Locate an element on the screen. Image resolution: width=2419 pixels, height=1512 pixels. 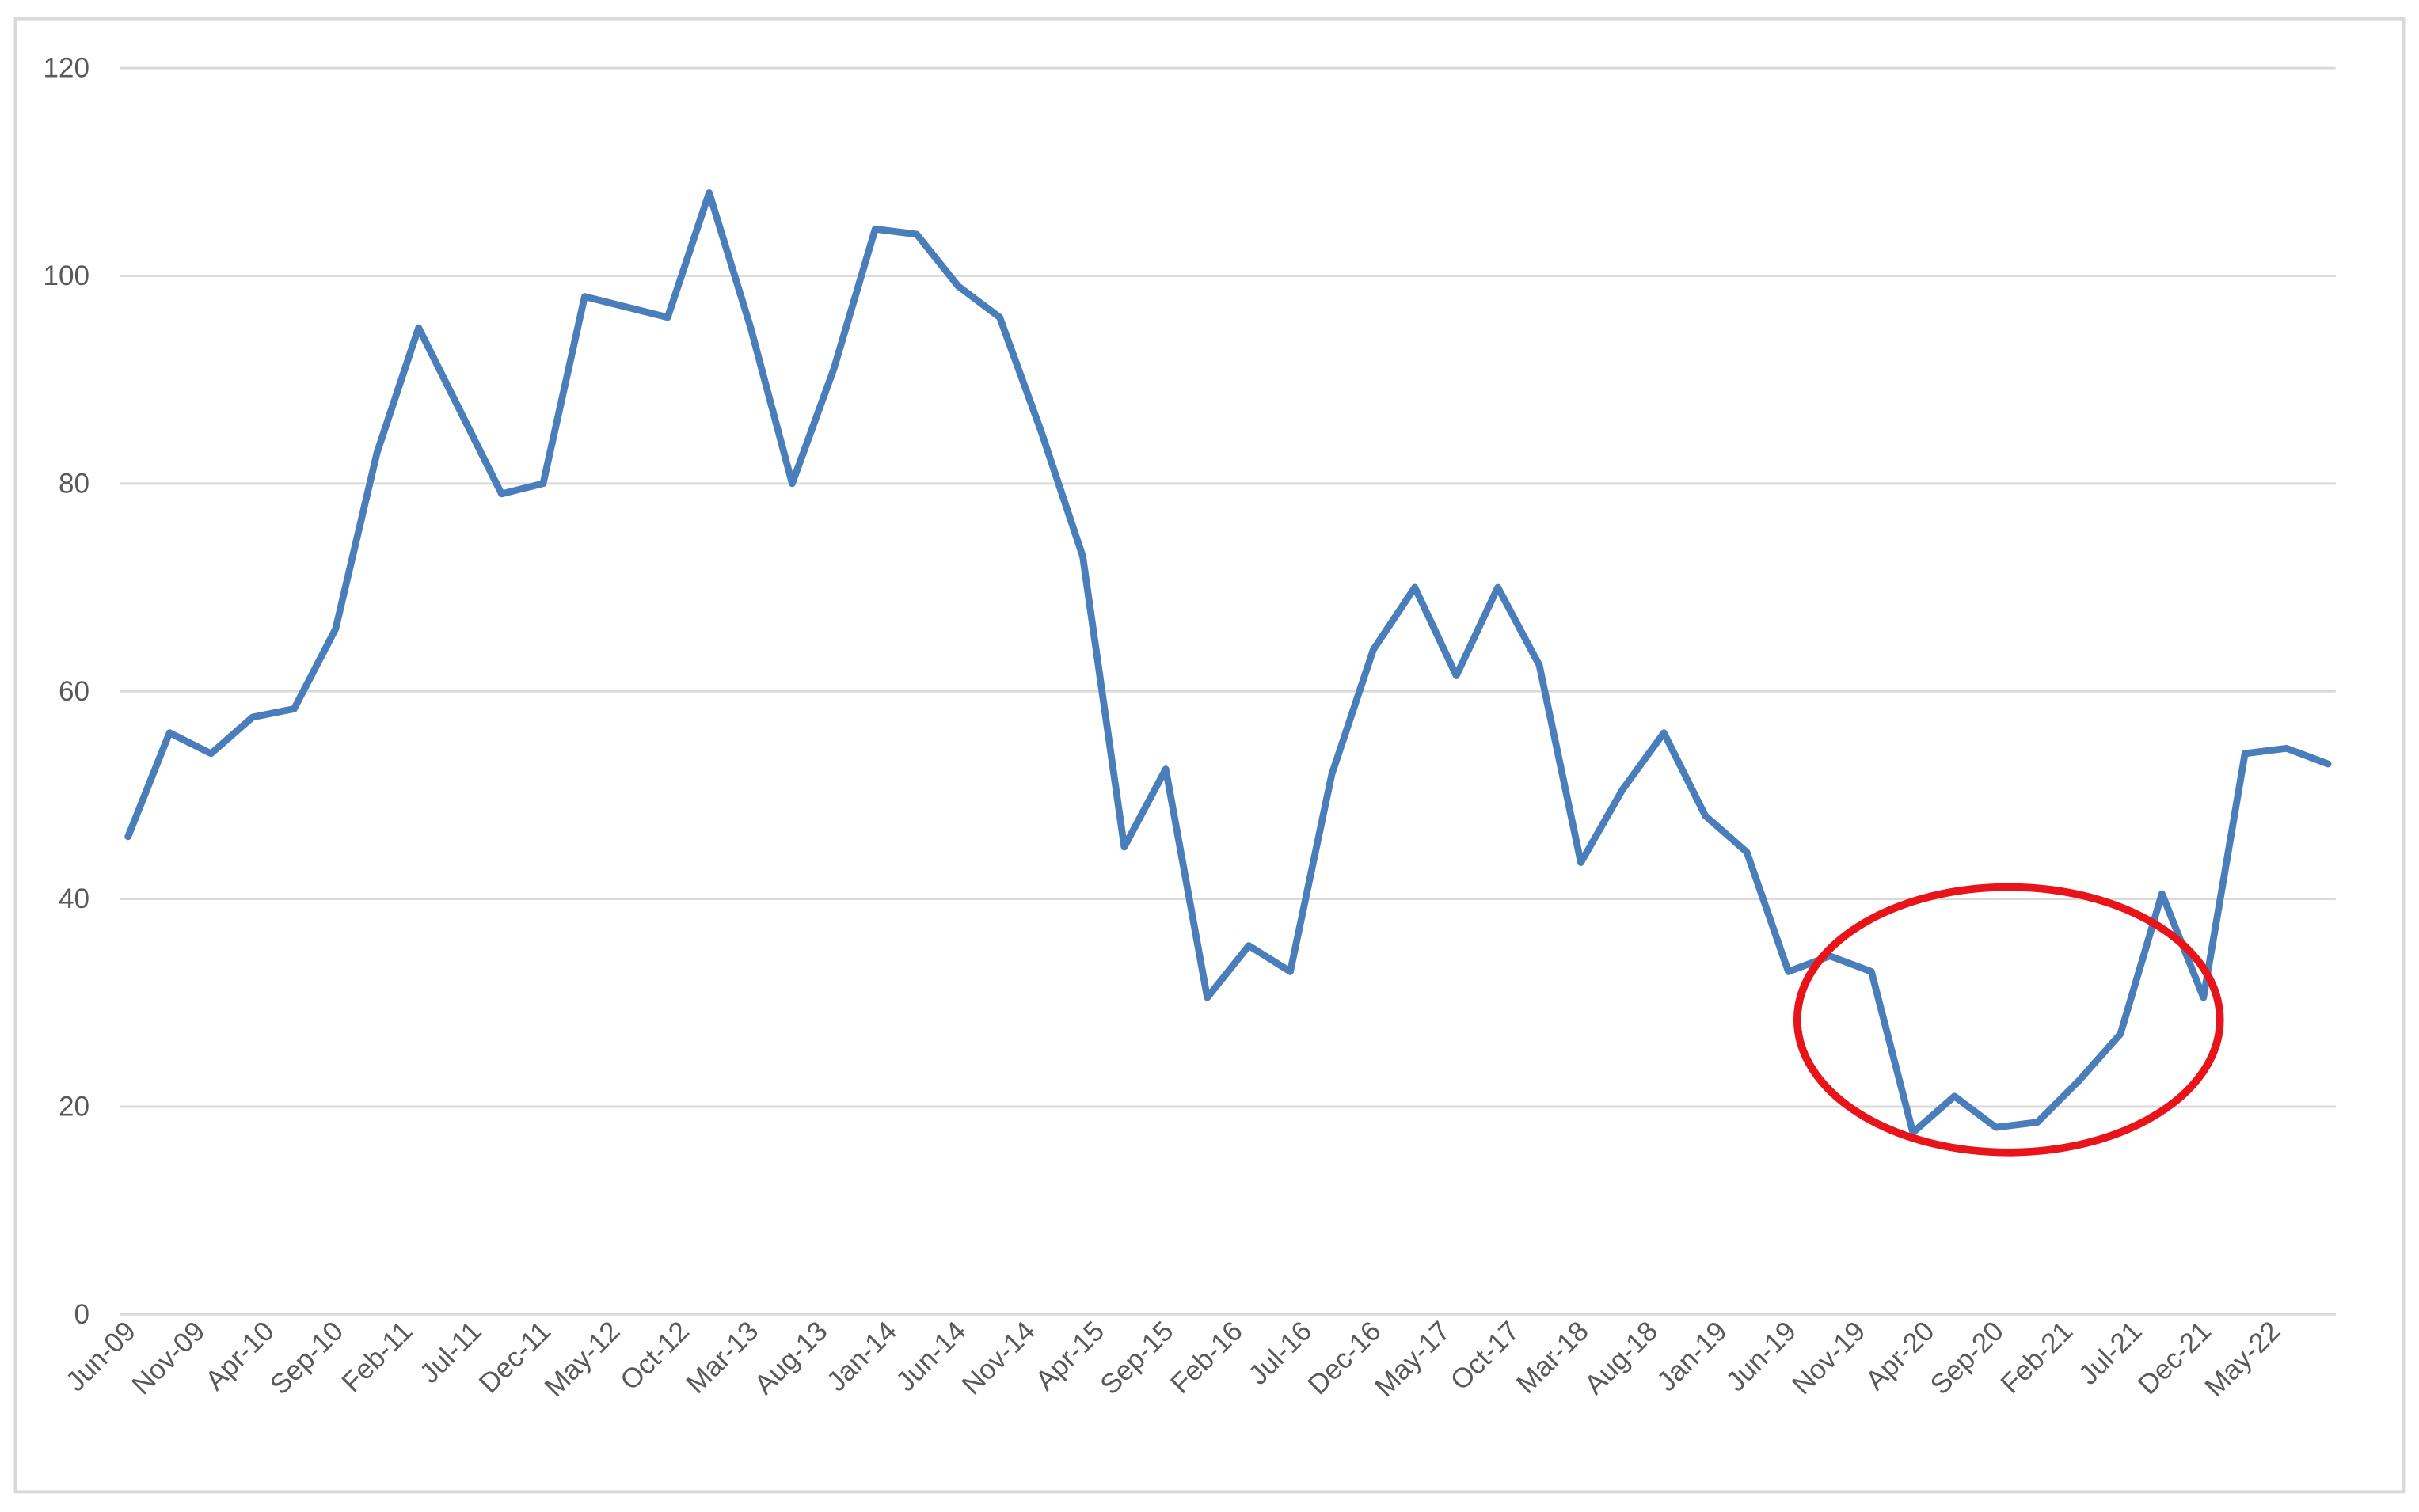
highlight-ellipse is located at coordinates (2008, 1020).